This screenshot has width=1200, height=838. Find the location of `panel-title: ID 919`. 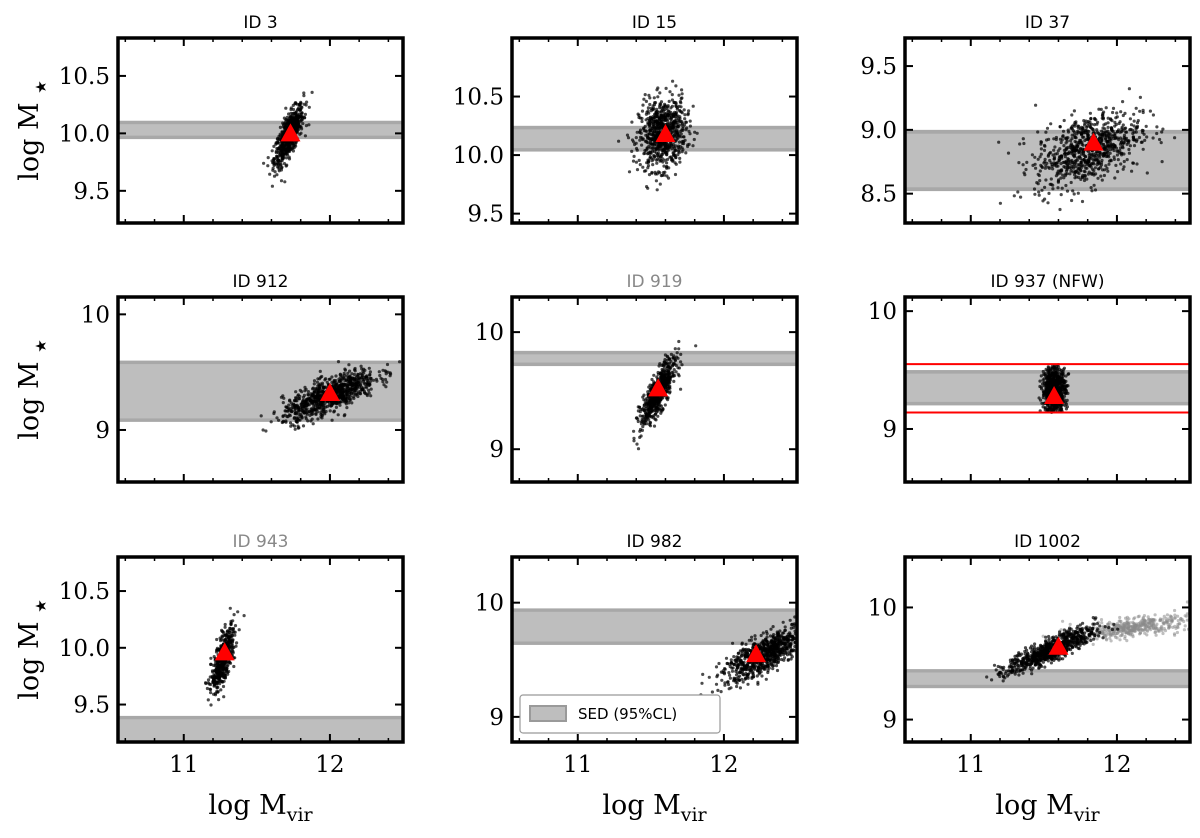

panel-title: ID 919 is located at coordinates (655, 282).